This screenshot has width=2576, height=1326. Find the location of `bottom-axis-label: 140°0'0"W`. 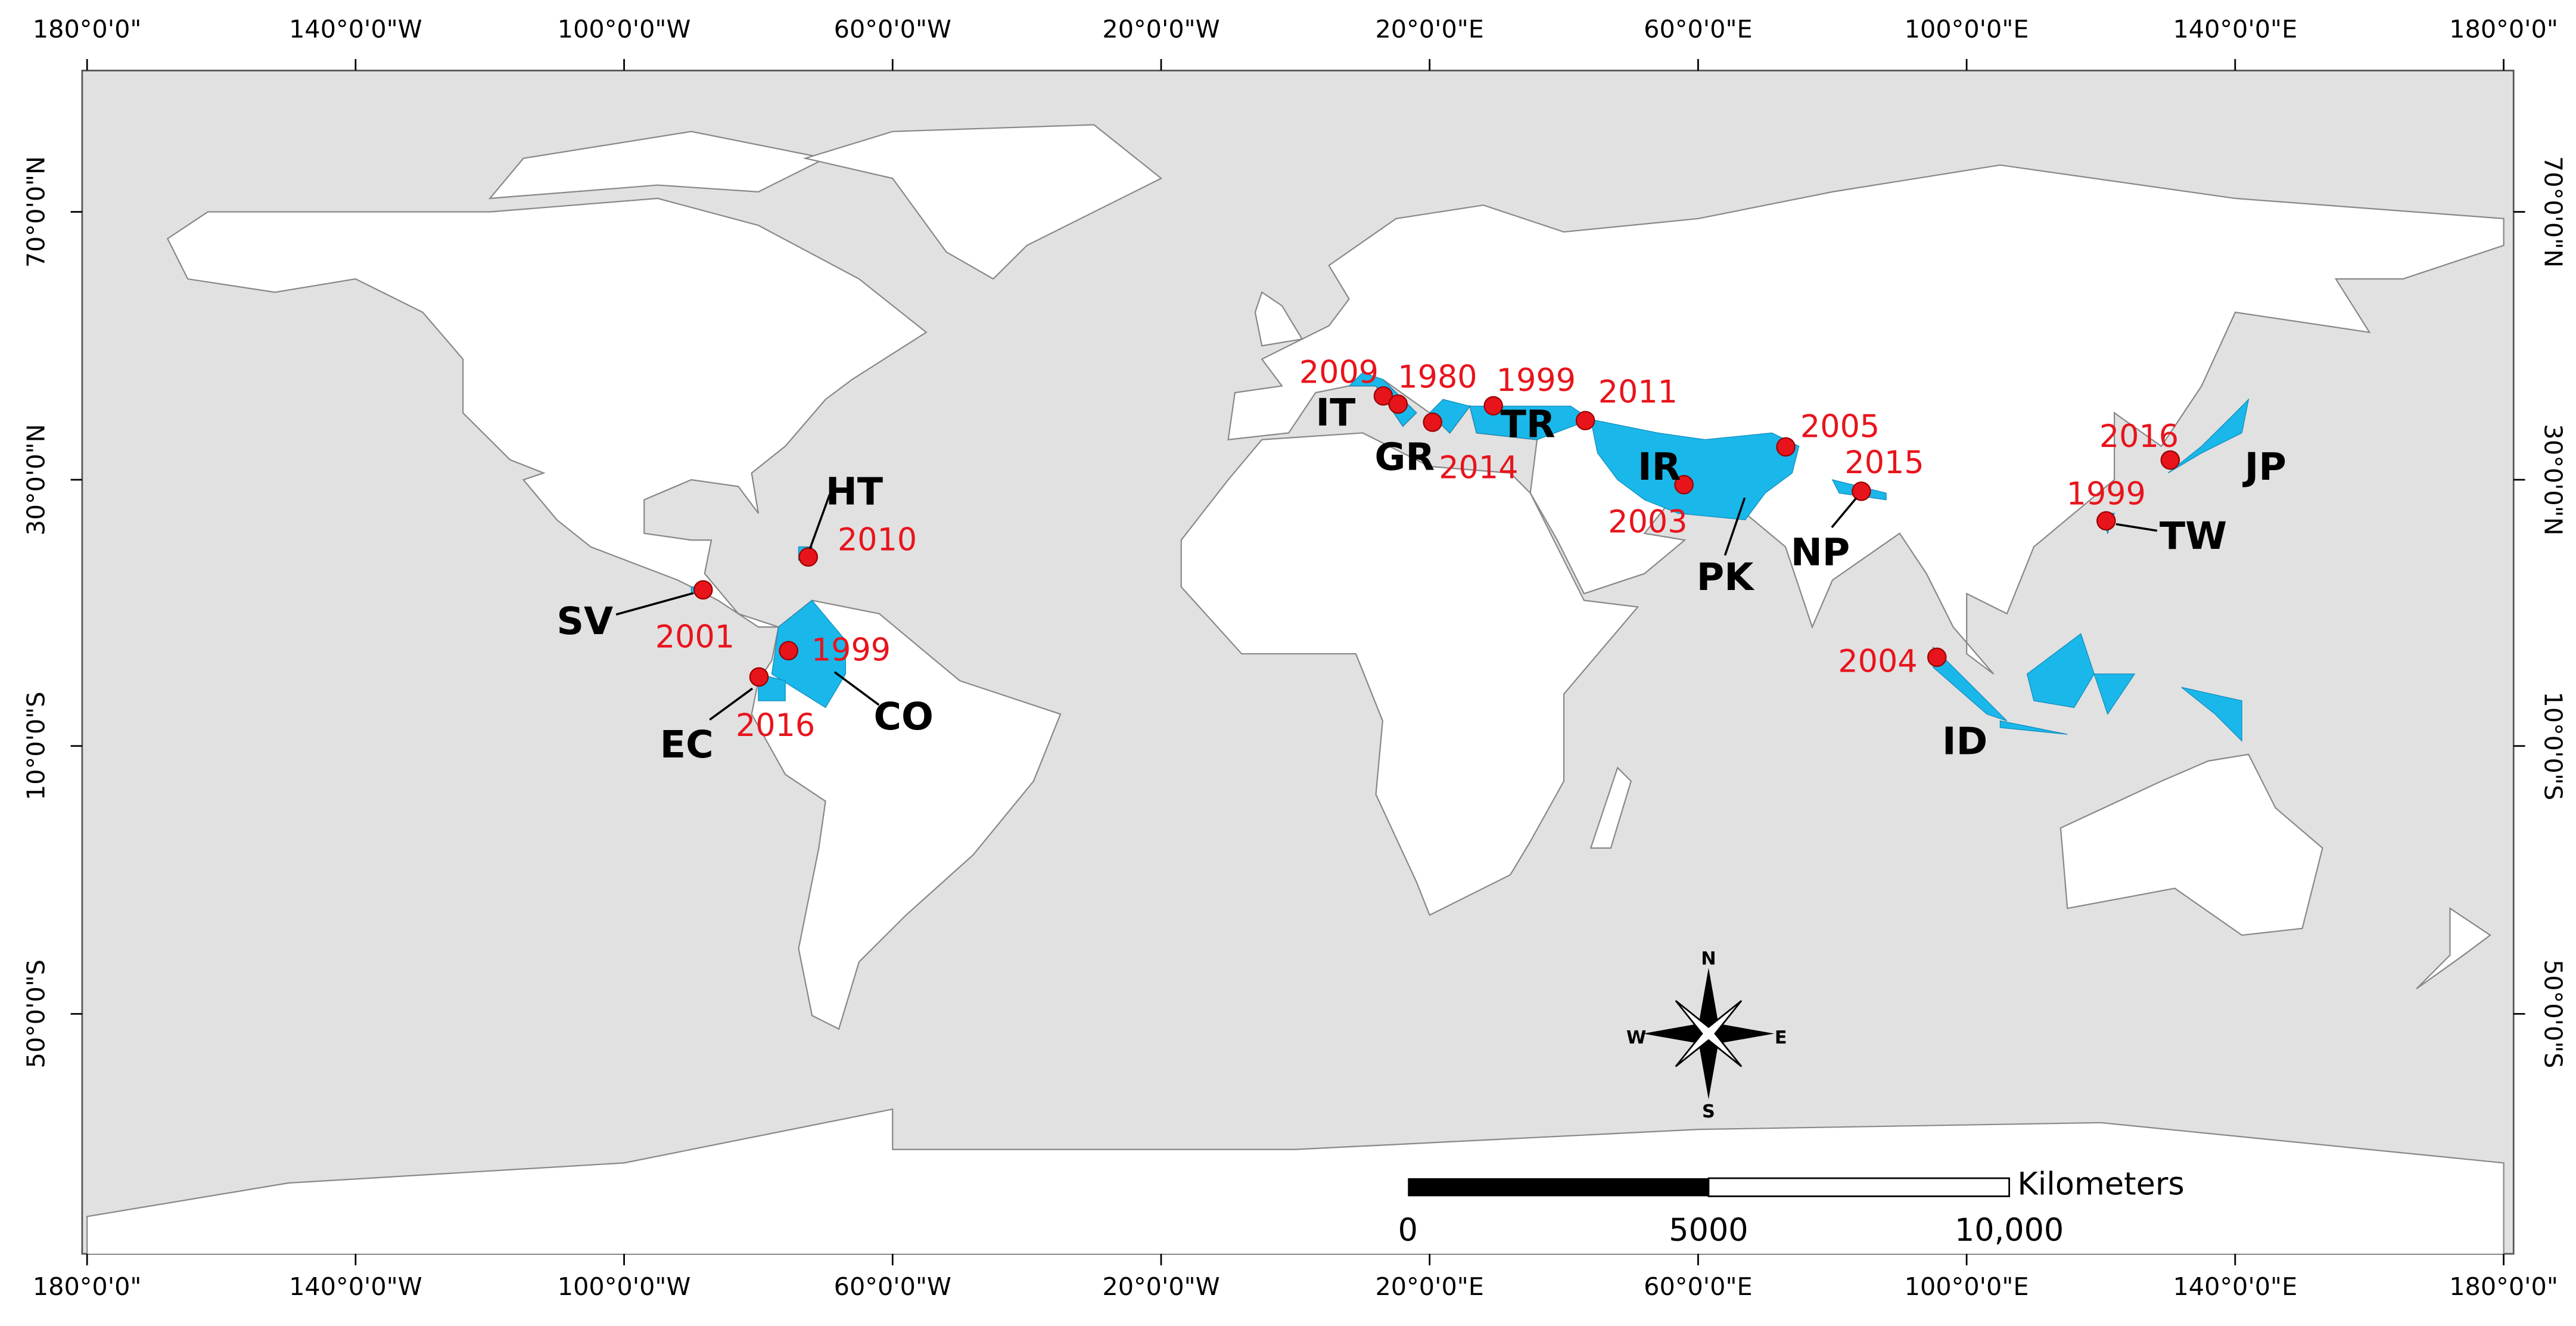

bottom-axis-label: 140°0'0"W is located at coordinates (355, 1286).